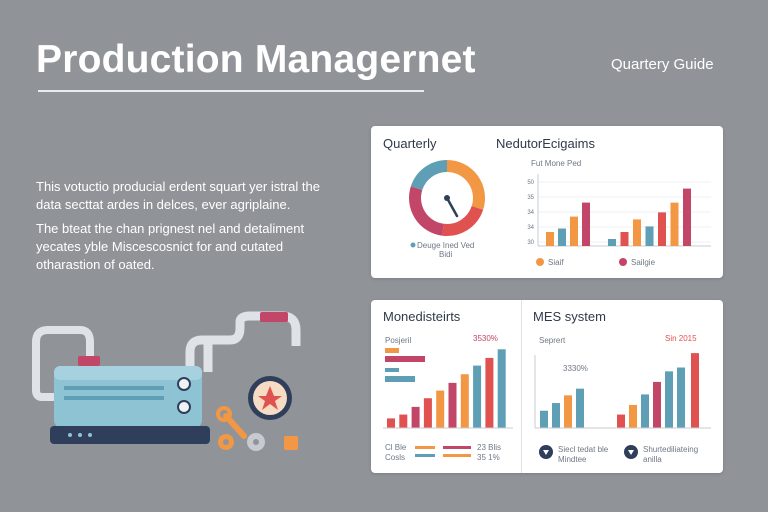 Image resolution: width=768 pixels, height=512 pixels. I want to click on machine-cap, so click(89, 361).